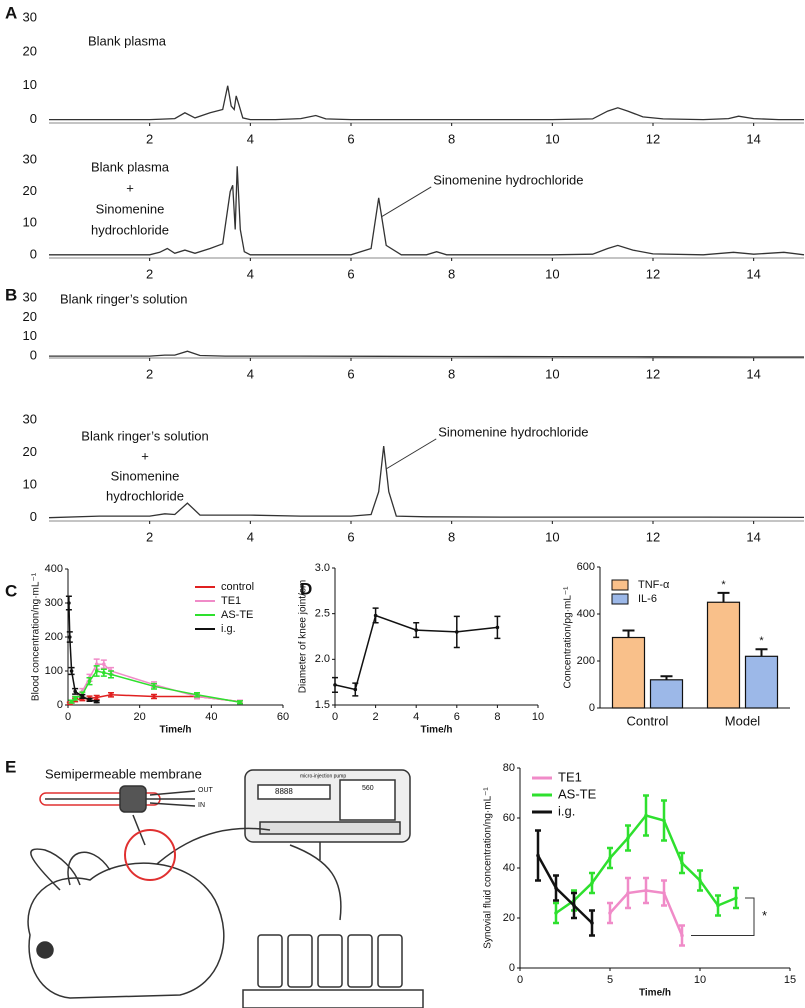 Image resolution: width=805 pixels, height=1008 pixels. What do you see at coordinates (723, 597) in the screenshot?
I see `error-bar` at bounding box center [723, 597].